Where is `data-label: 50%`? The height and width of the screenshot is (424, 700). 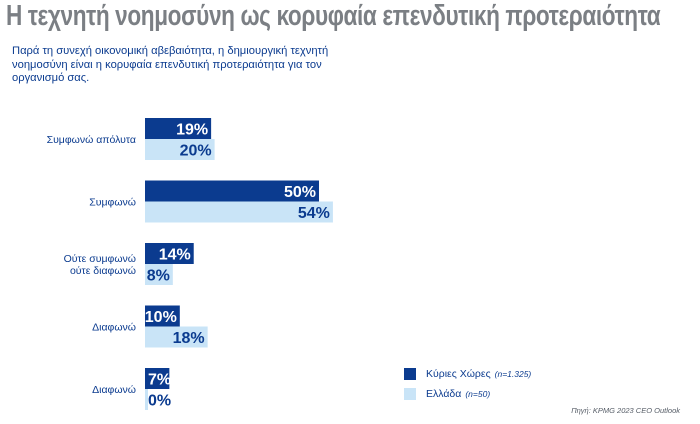
data-label: 50% is located at coordinates (300, 192).